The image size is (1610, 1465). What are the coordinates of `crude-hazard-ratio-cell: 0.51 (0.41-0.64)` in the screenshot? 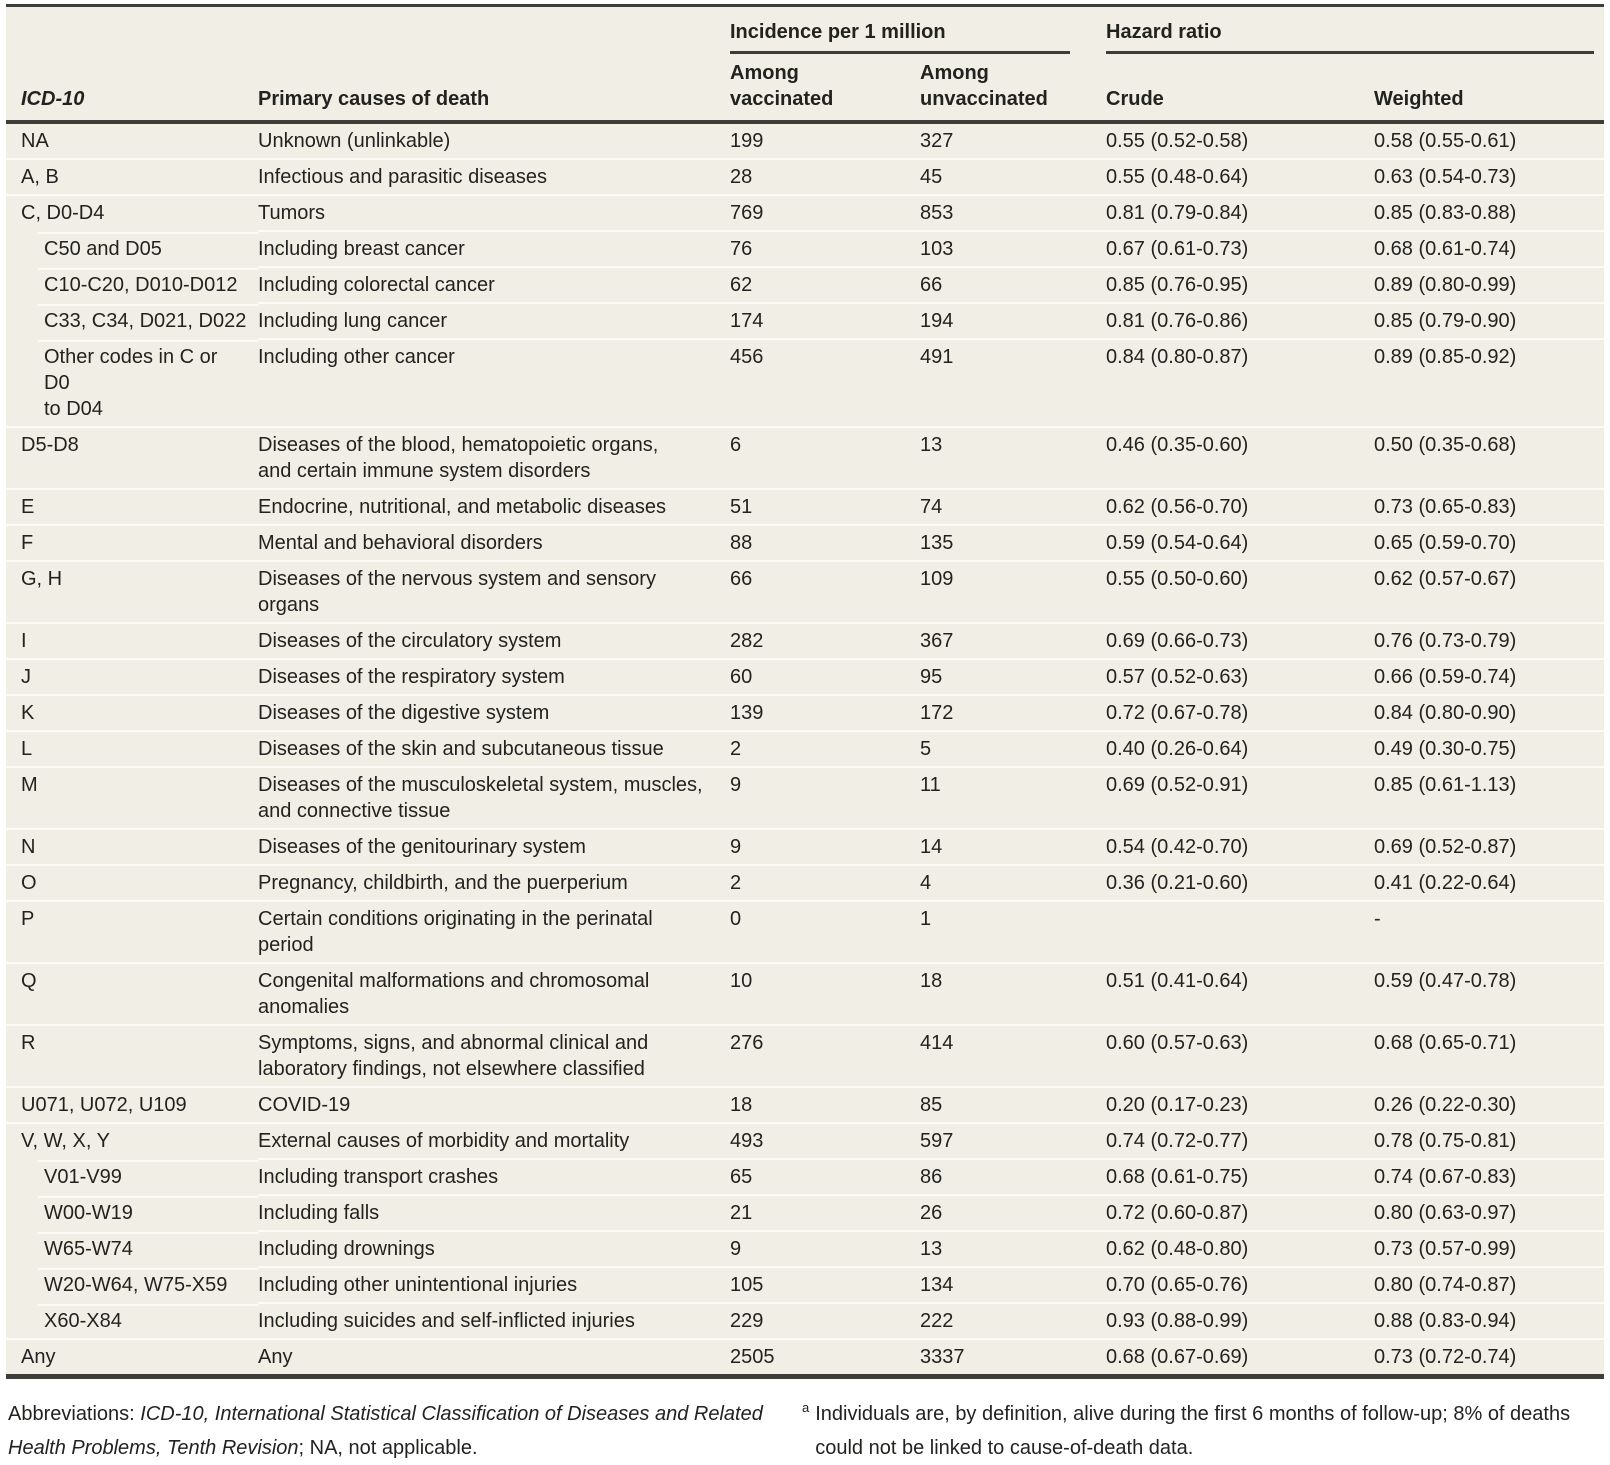 It's located at (1240, 993).